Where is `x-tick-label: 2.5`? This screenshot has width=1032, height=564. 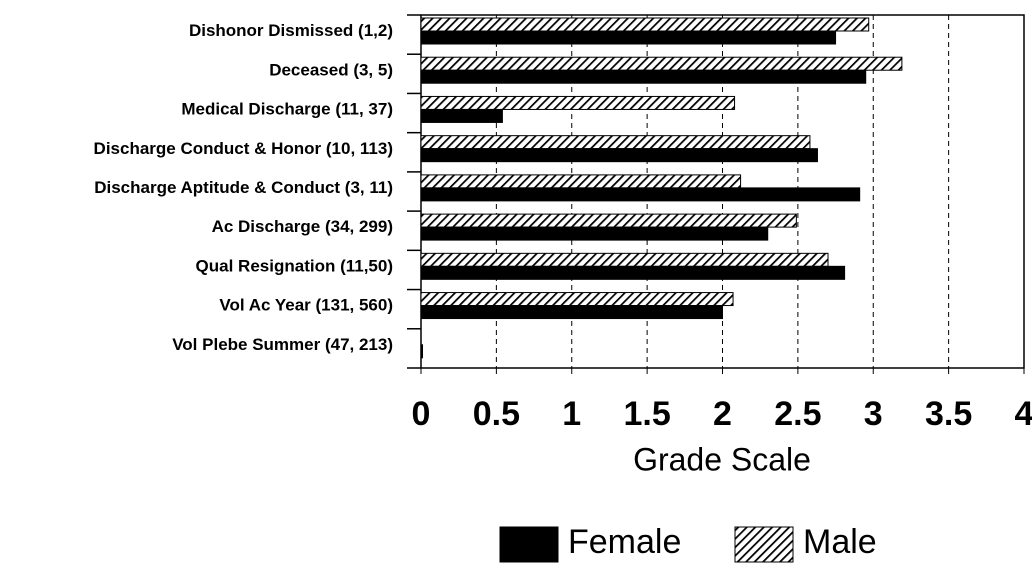
x-tick-label: 2.5 is located at coordinates (797, 414).